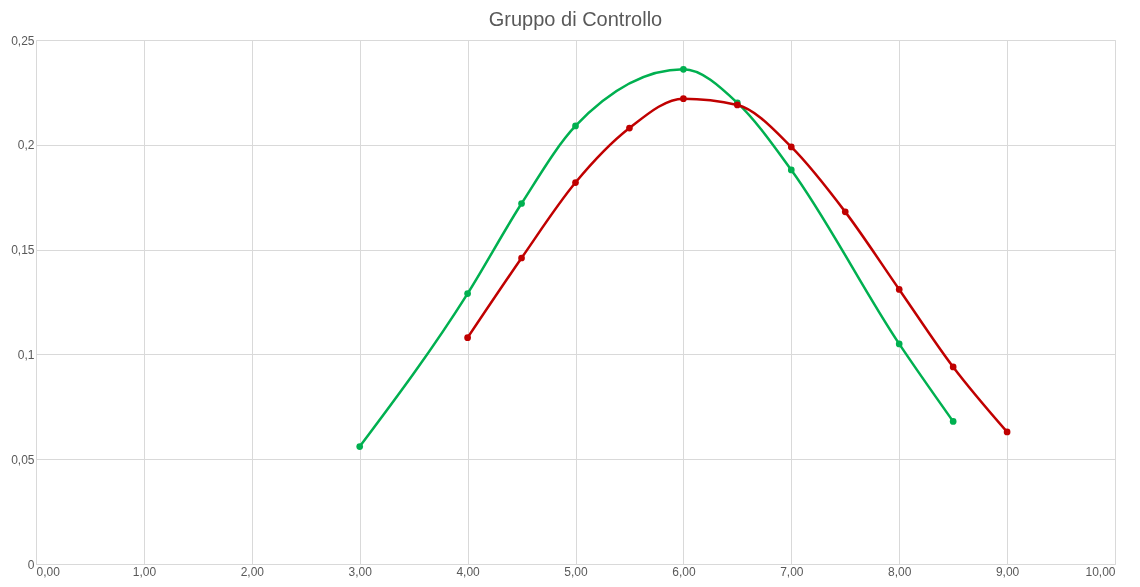 This screenshot has height=587, width=1140. Describe the element at coordinates (1100, 571) in the screenshot. I see `x-tick-label: 10,00` at that location.